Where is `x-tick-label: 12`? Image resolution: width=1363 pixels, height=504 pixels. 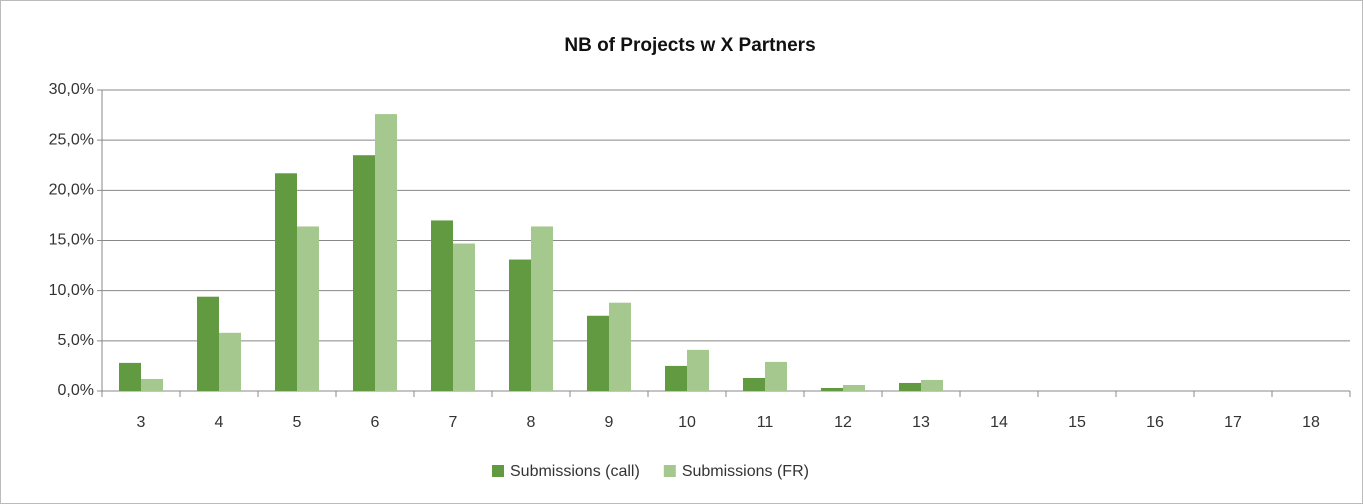 x-tick-label: 12 is located at coordinates (843, 422).